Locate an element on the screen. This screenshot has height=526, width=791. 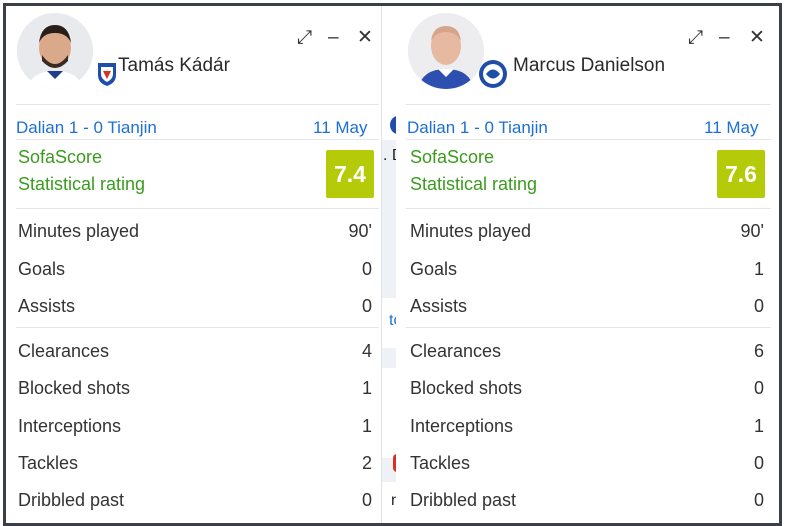
stat-value-blocked-shots: 0 is located at coordinates (758, 388).